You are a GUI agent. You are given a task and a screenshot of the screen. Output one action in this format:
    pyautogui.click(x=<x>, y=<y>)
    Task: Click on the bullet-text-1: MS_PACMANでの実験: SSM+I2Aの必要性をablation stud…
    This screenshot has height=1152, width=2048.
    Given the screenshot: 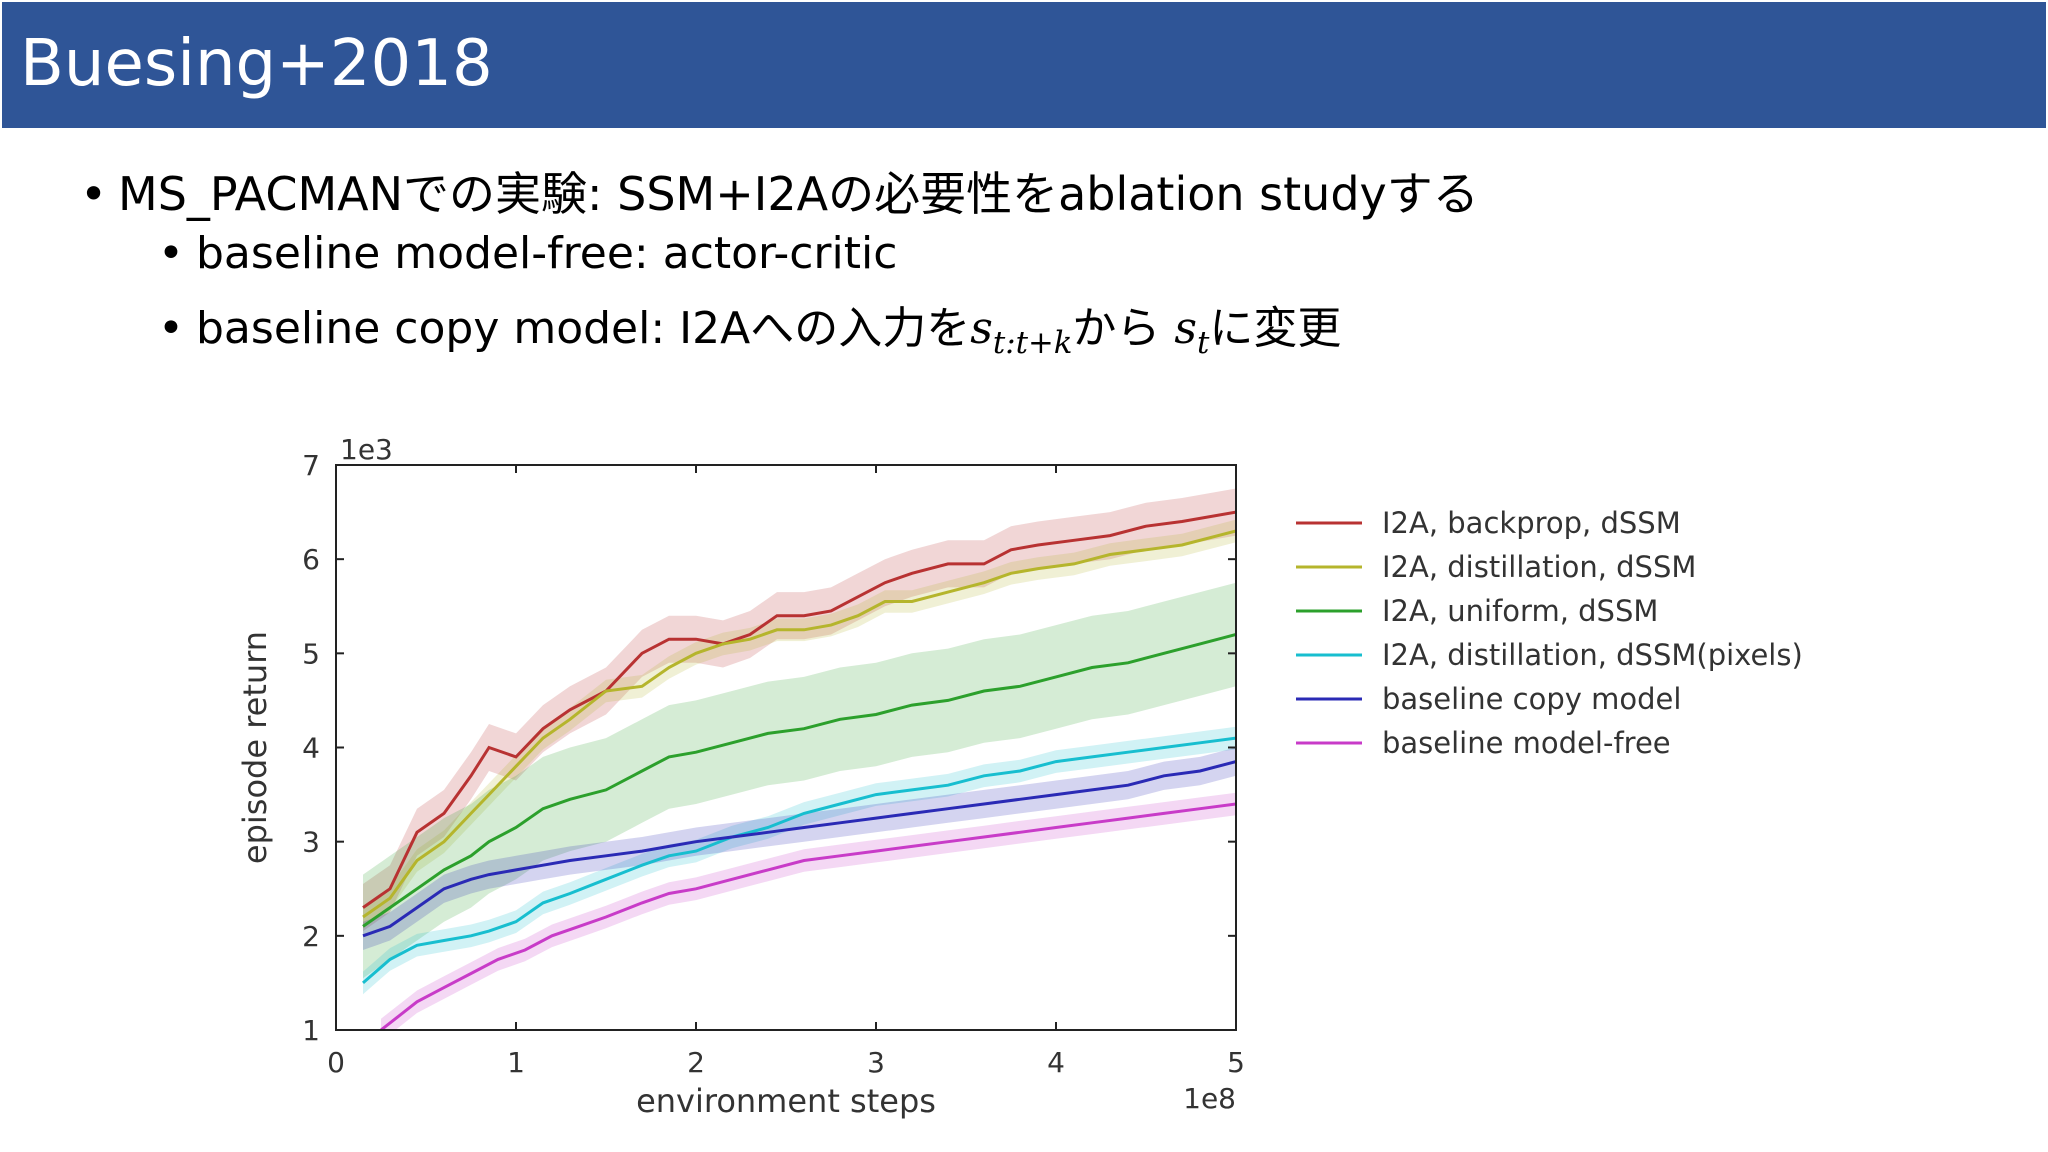 What is the action you would take?
    pyautogui.click(x=798, y=194)
    